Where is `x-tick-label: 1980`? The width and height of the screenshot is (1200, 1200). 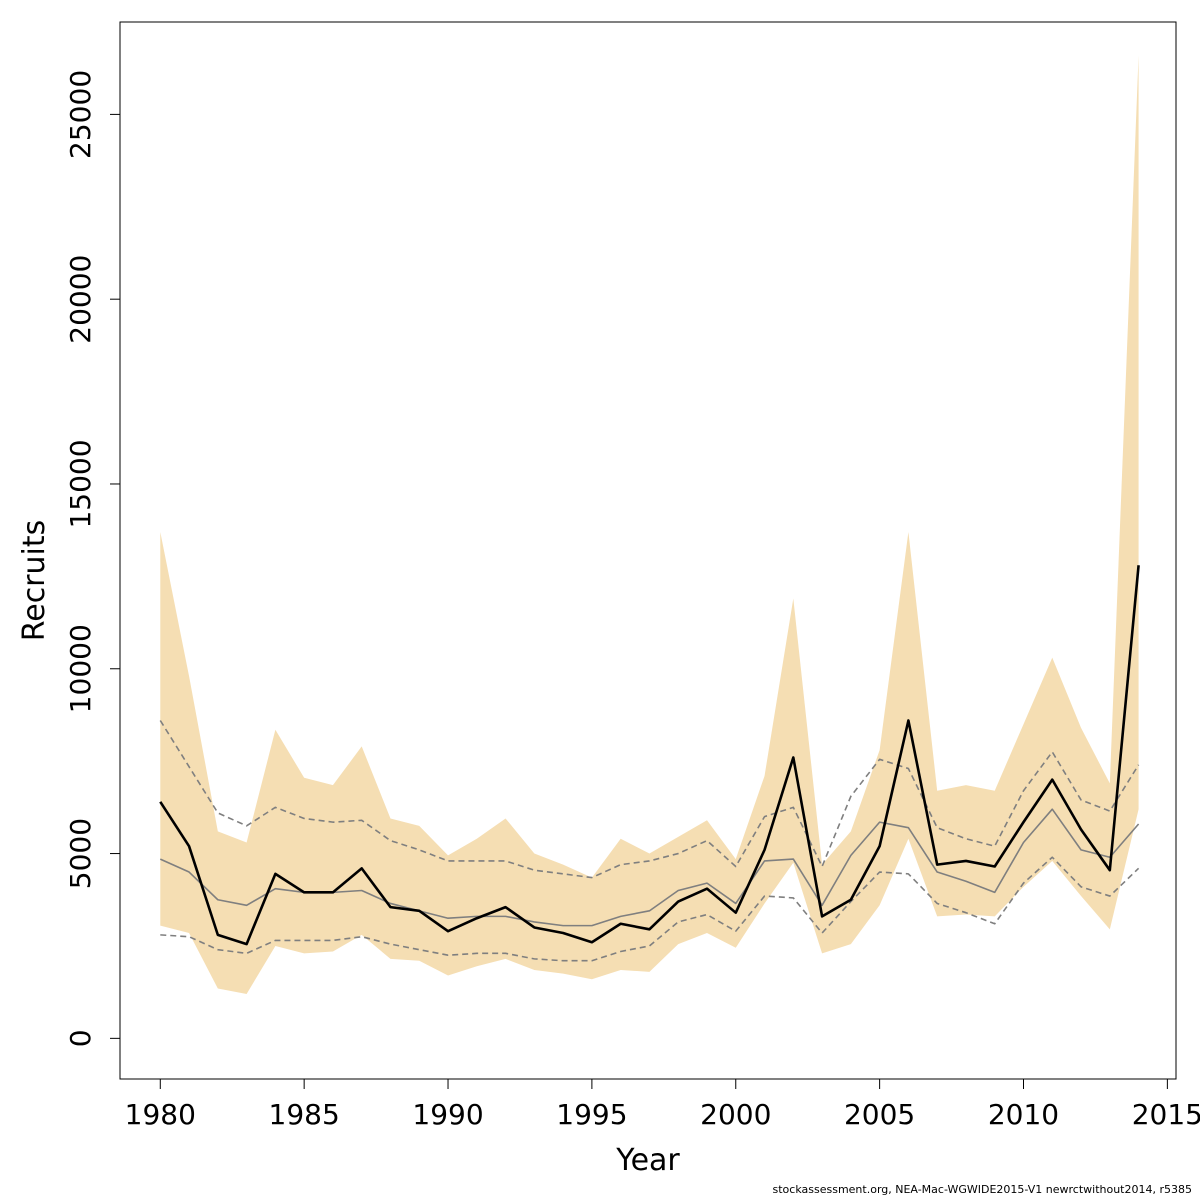
x-tick-label: 1980 is located at coordinates (160, 1114).